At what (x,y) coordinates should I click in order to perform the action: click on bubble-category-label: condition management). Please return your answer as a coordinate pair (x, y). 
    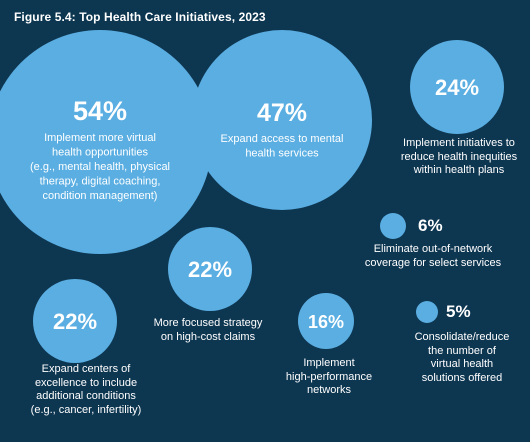
    Looking at the image, I should click on (100, 196).